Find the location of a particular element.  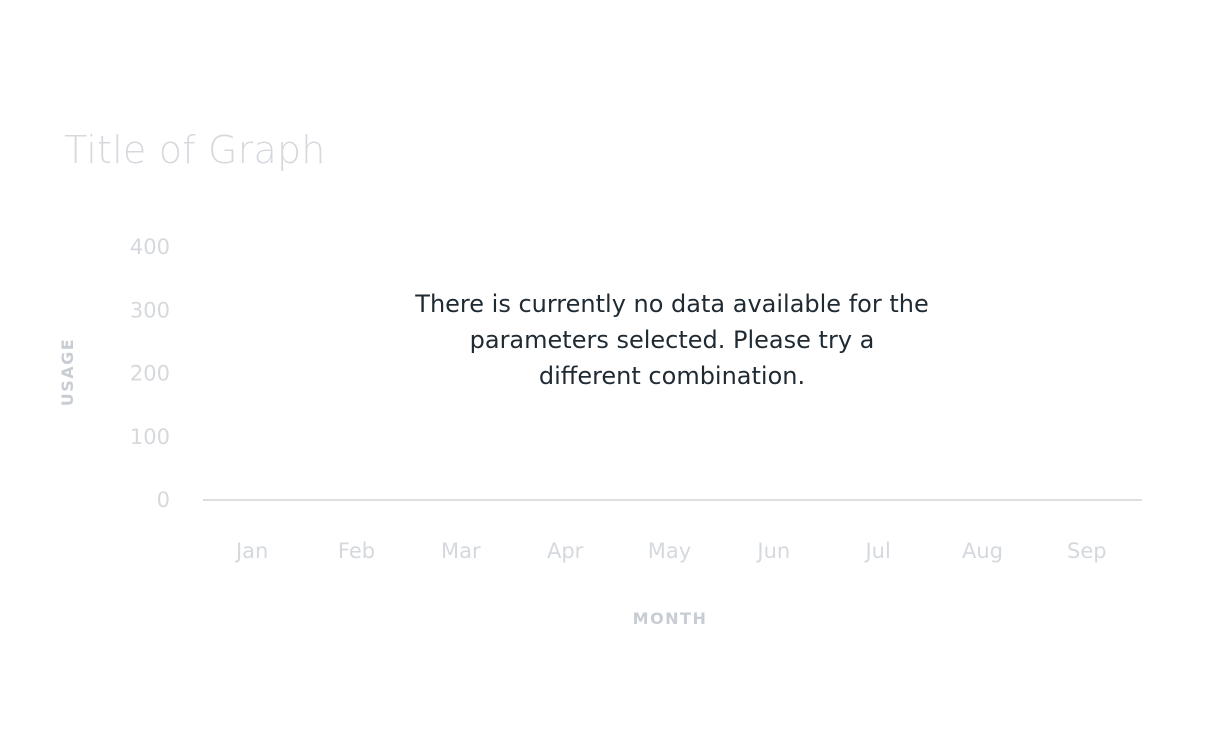

y-tick-label: 200 is located at coordinates (150, 374).